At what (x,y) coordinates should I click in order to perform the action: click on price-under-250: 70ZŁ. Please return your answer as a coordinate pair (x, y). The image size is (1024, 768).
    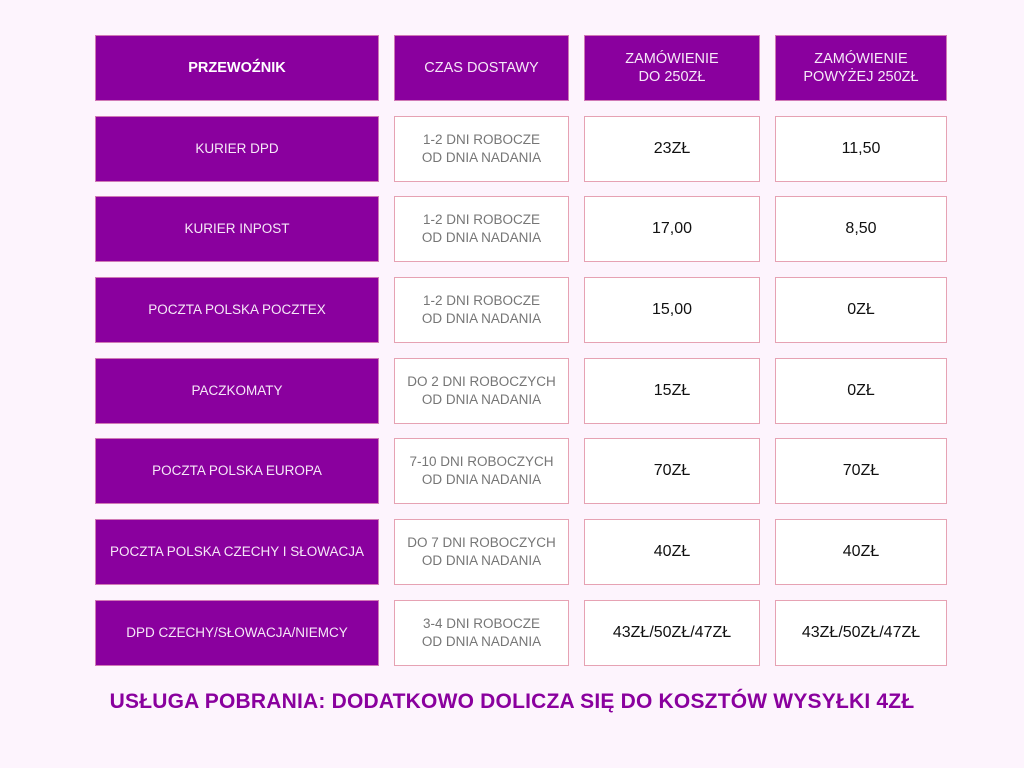
    Looking at the image, I should click on (672, 470).